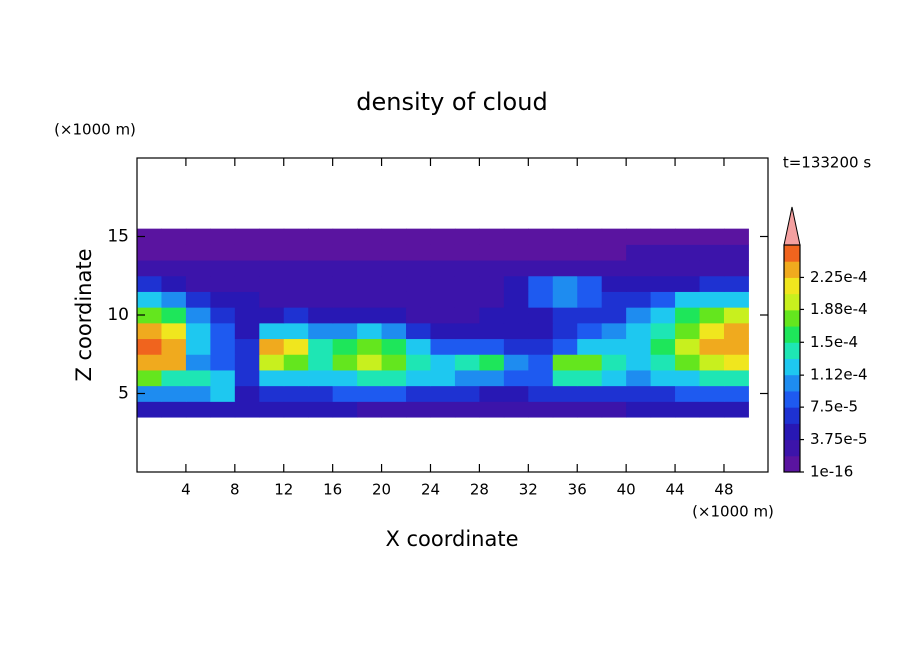 The height and width of the screenshot is (654, 904). What do you see at coordinates (626, 490) in the screenshot?
I see `x-tick-label: 40` at bounding box center [626, 490].